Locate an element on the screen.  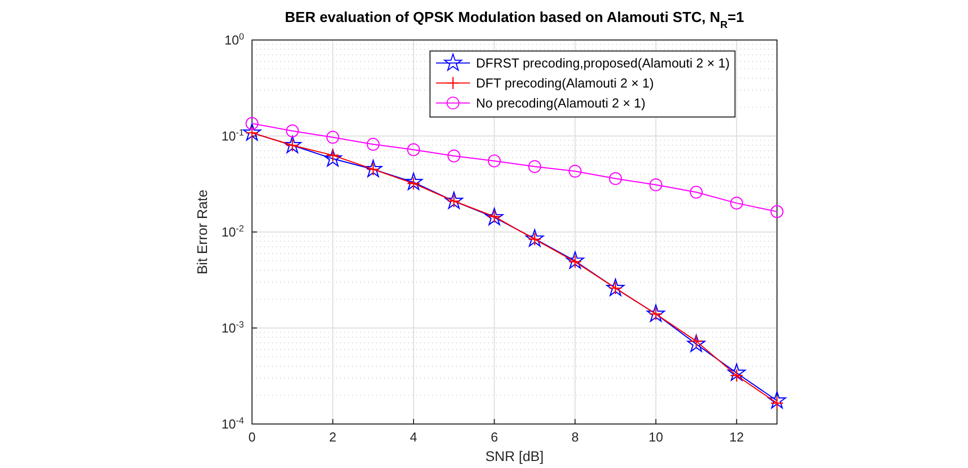
x-tick-label: 12 is located at coordinates (736, 436).